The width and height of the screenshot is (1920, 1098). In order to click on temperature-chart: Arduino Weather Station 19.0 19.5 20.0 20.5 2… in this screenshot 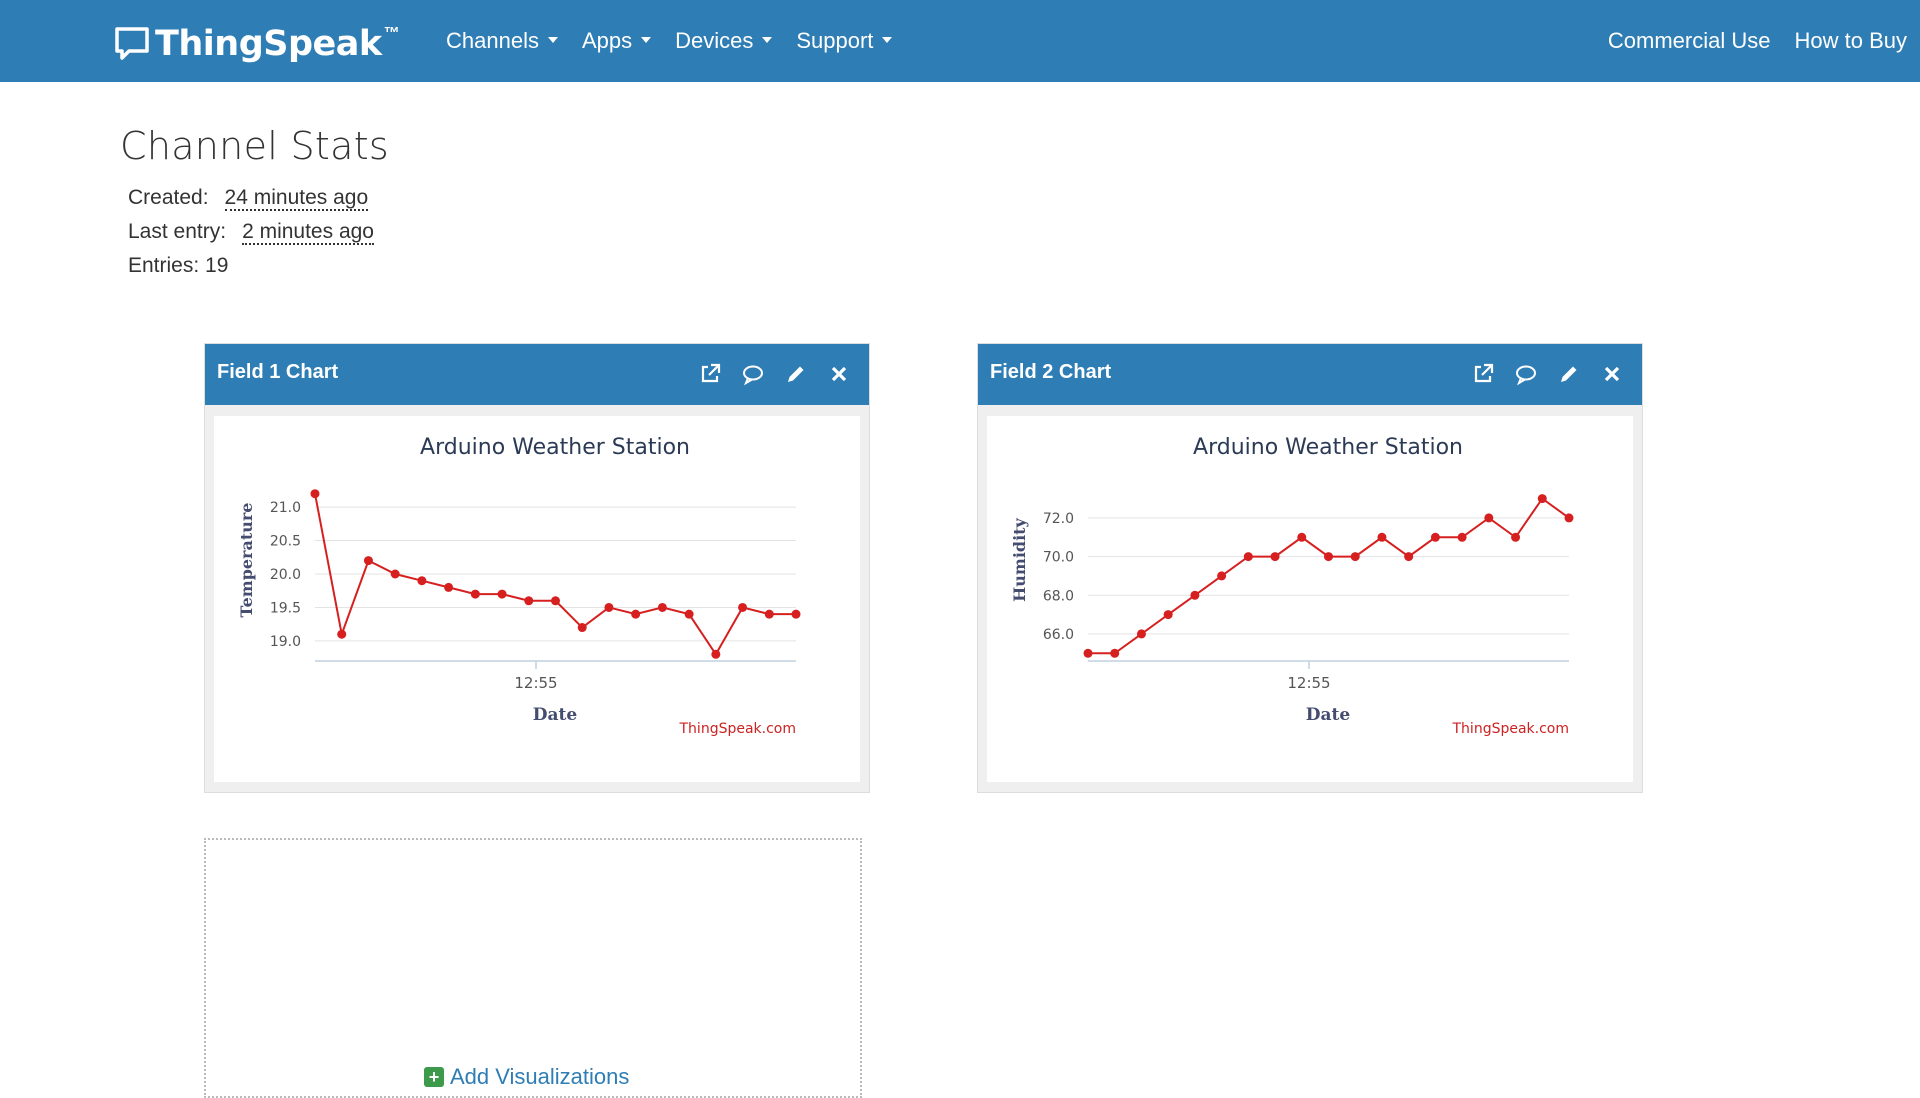, I will do `click(519, 586)`.